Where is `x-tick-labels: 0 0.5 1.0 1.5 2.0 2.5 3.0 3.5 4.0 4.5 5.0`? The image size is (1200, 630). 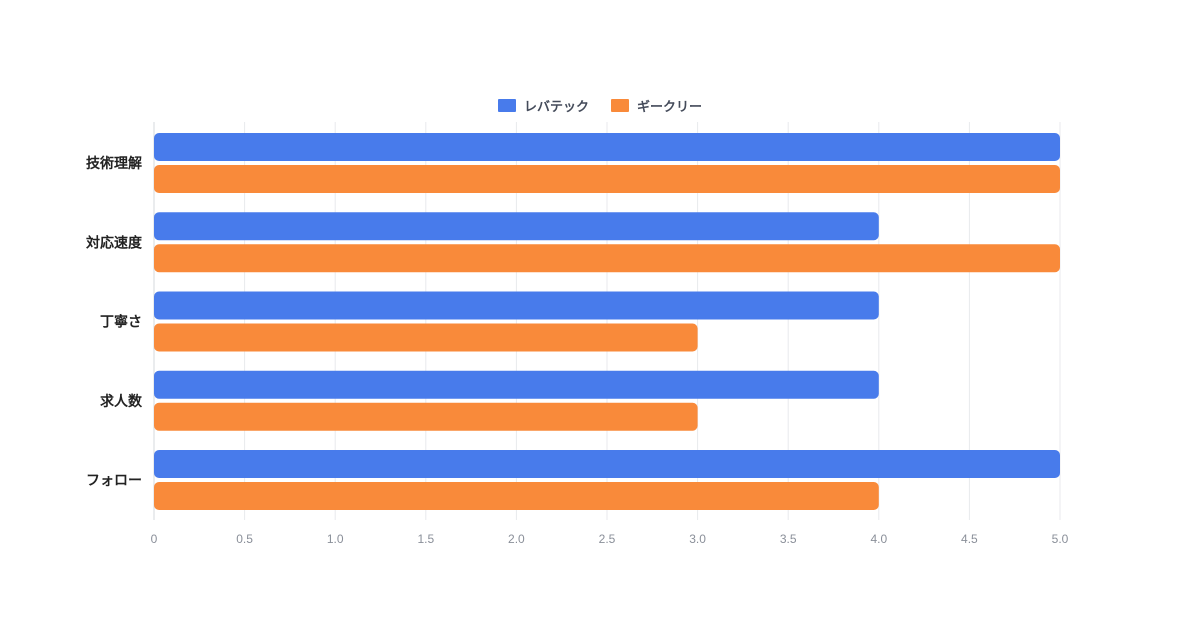
x-tick-labels: 0 0.5 1.0 1.5 2.0 2.5 3.0 3.5 4.0 4.5 5.0 is located at coordinates (610, 539).